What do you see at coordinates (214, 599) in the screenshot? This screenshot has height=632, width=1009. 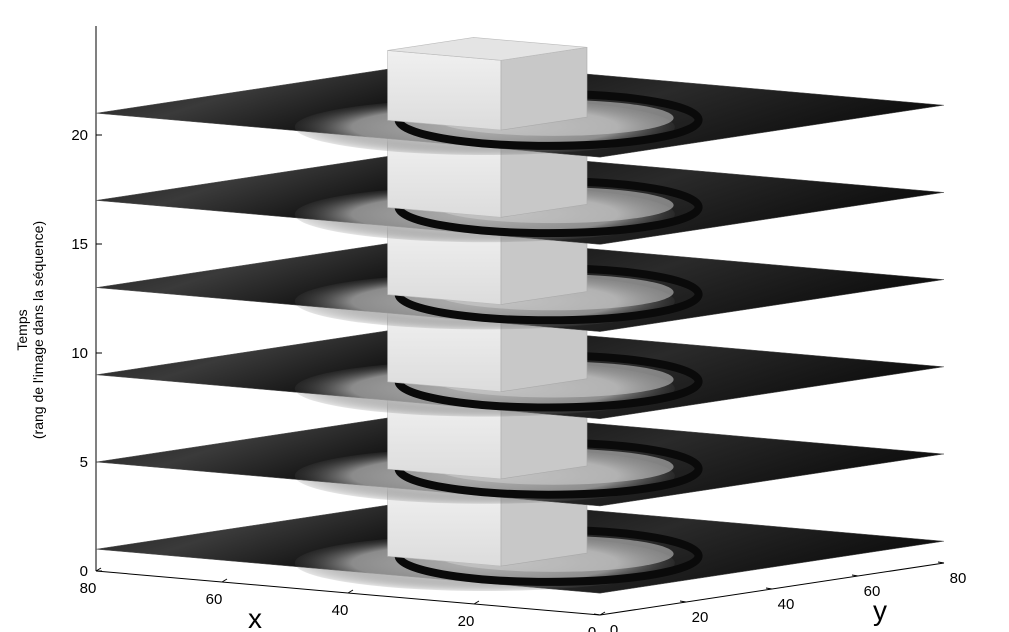 I see `x-tick-label: 60` at bounding box center [214, 599].